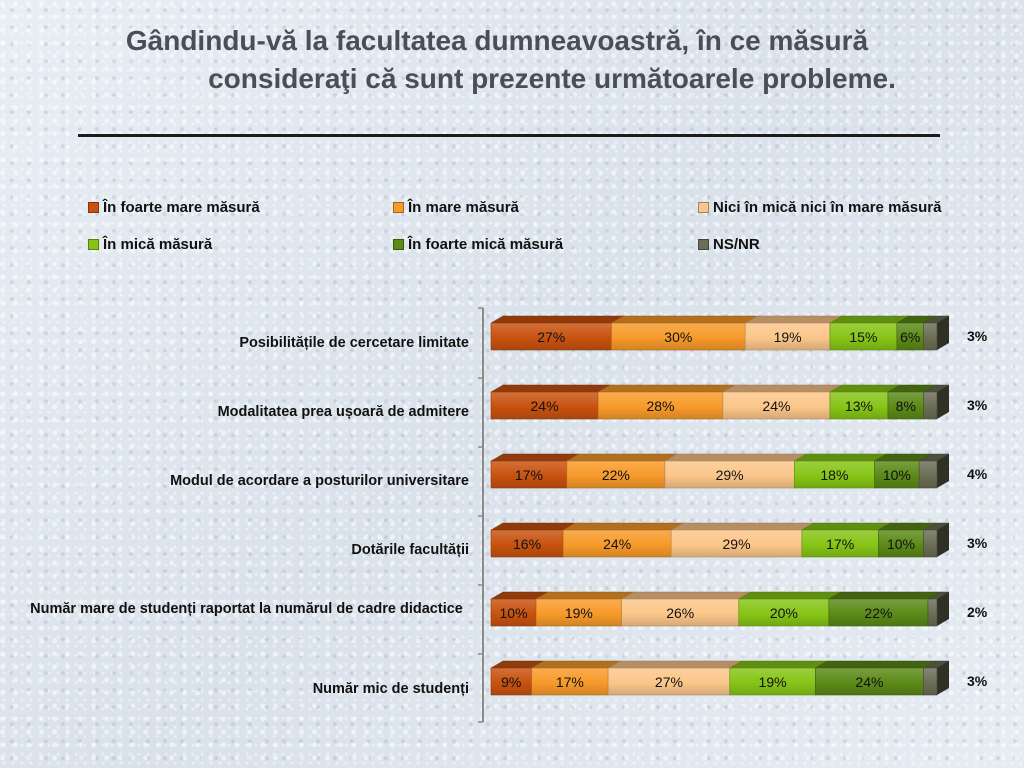 The image size is (1024, 768). I want to click on data-label-4-4: 22%, so click(878, 613).